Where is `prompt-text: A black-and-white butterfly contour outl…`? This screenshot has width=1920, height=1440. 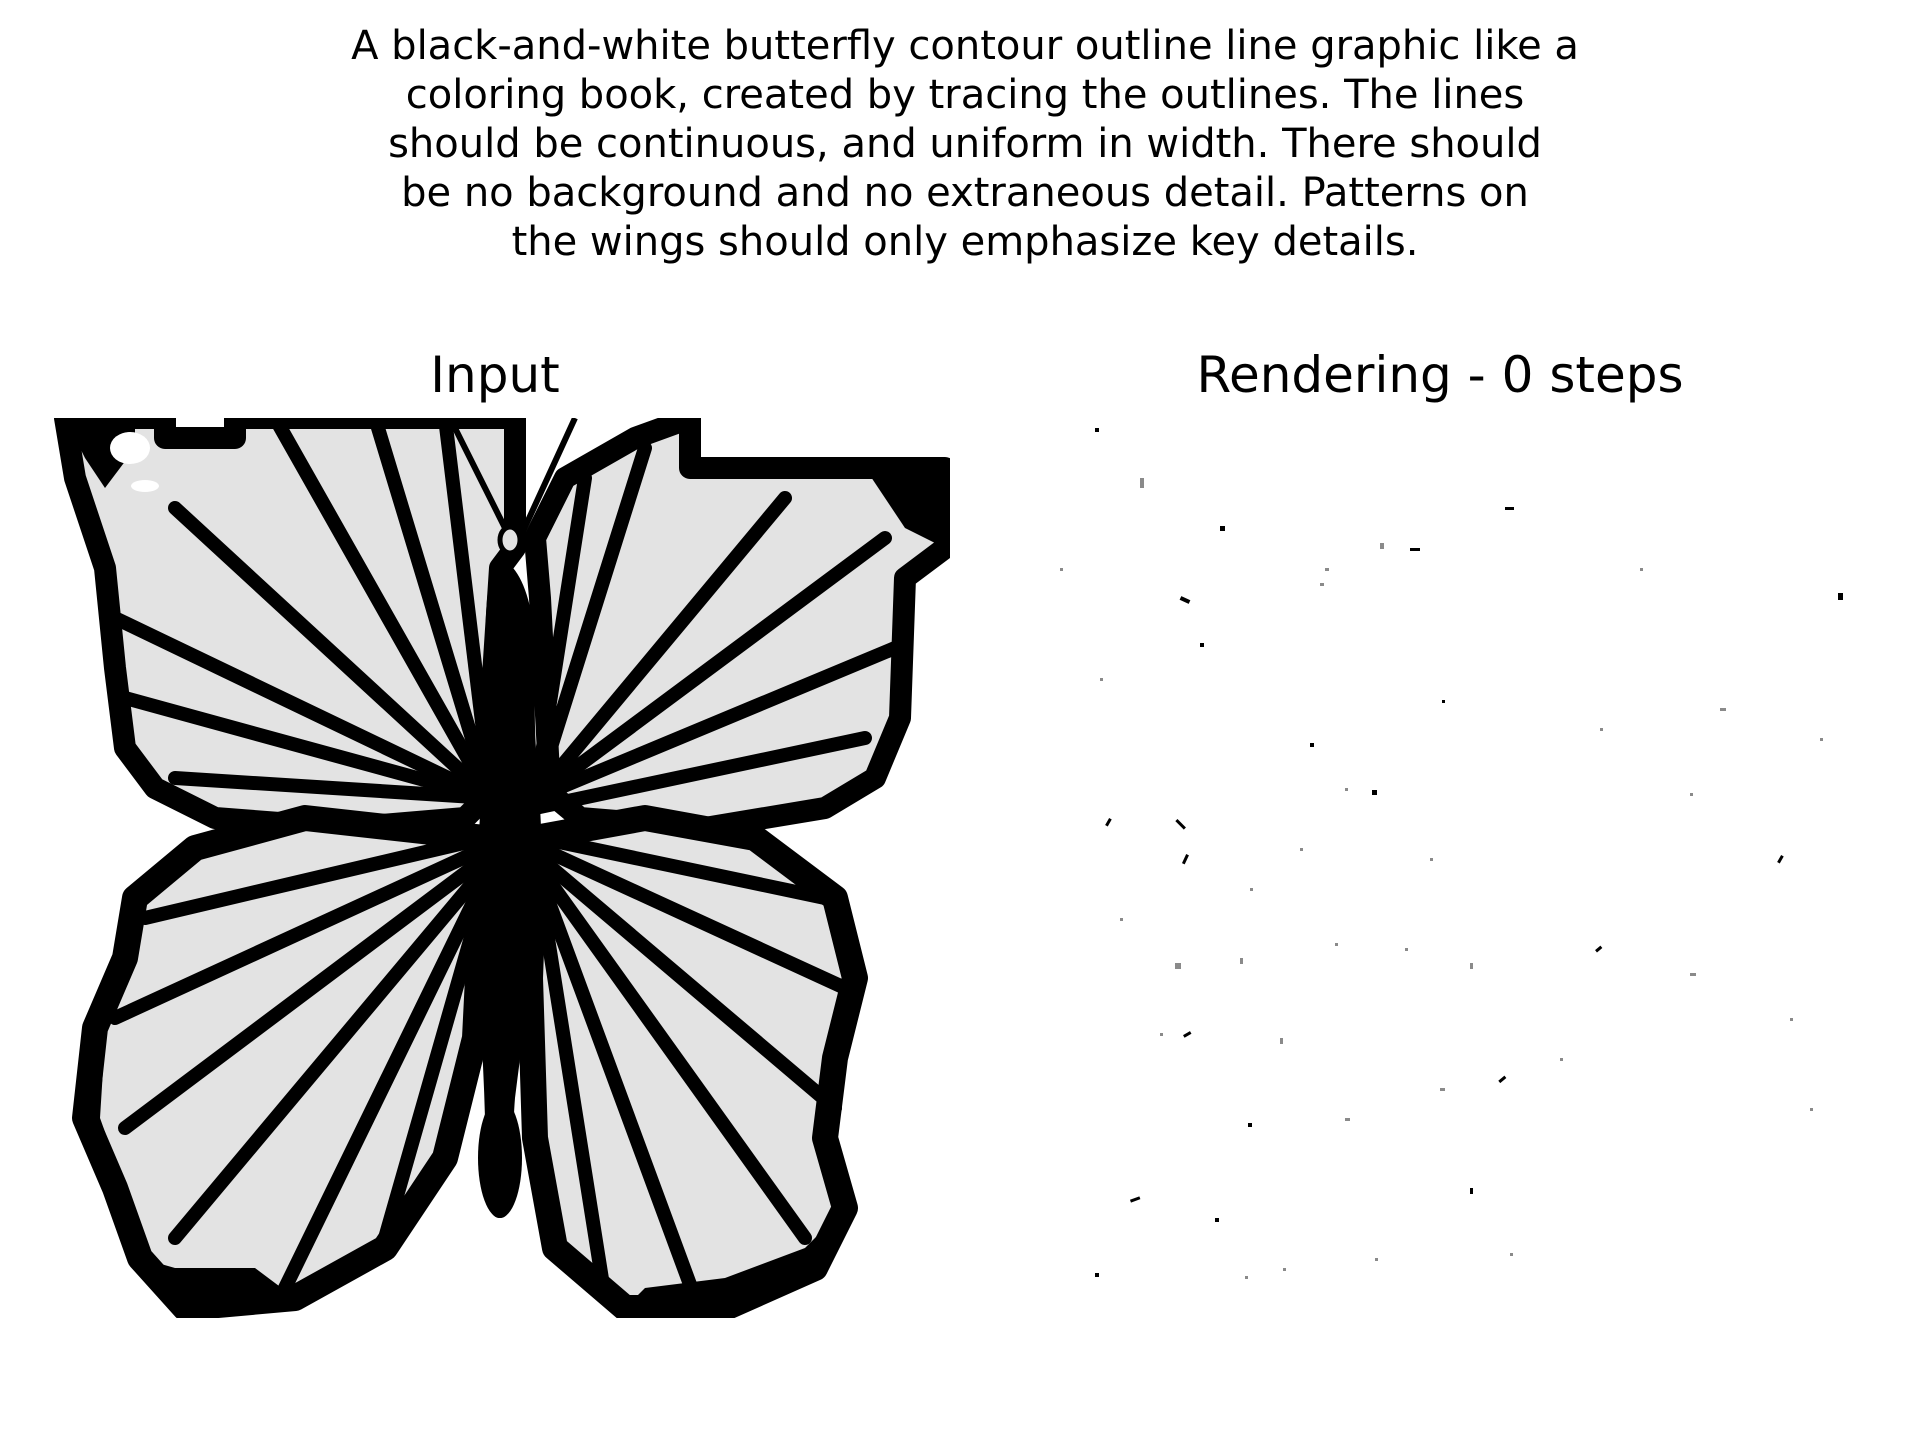 prompt-text: A black-and-white butterfly contour outl… is located at coordinates (965, 144).